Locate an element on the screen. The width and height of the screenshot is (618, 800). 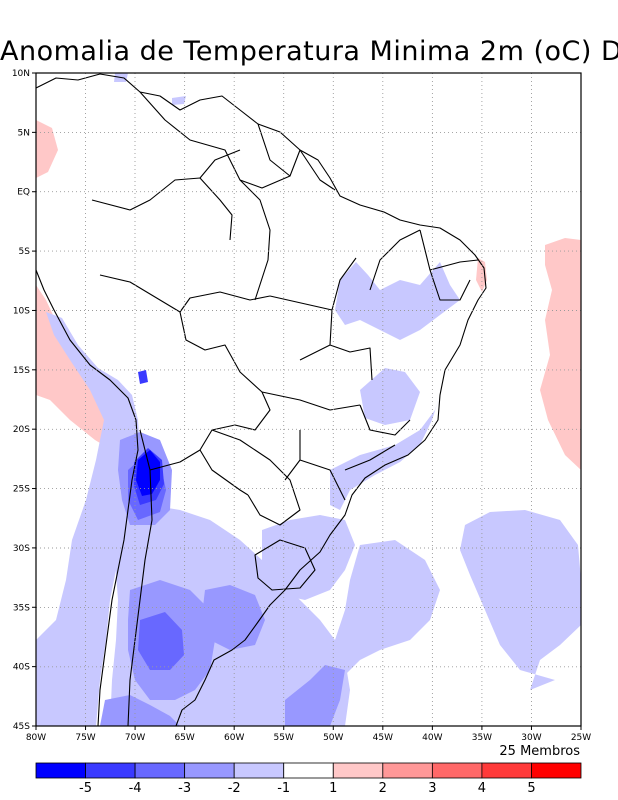
lon-tick-label: 75W is located at coordinates (85, 738).